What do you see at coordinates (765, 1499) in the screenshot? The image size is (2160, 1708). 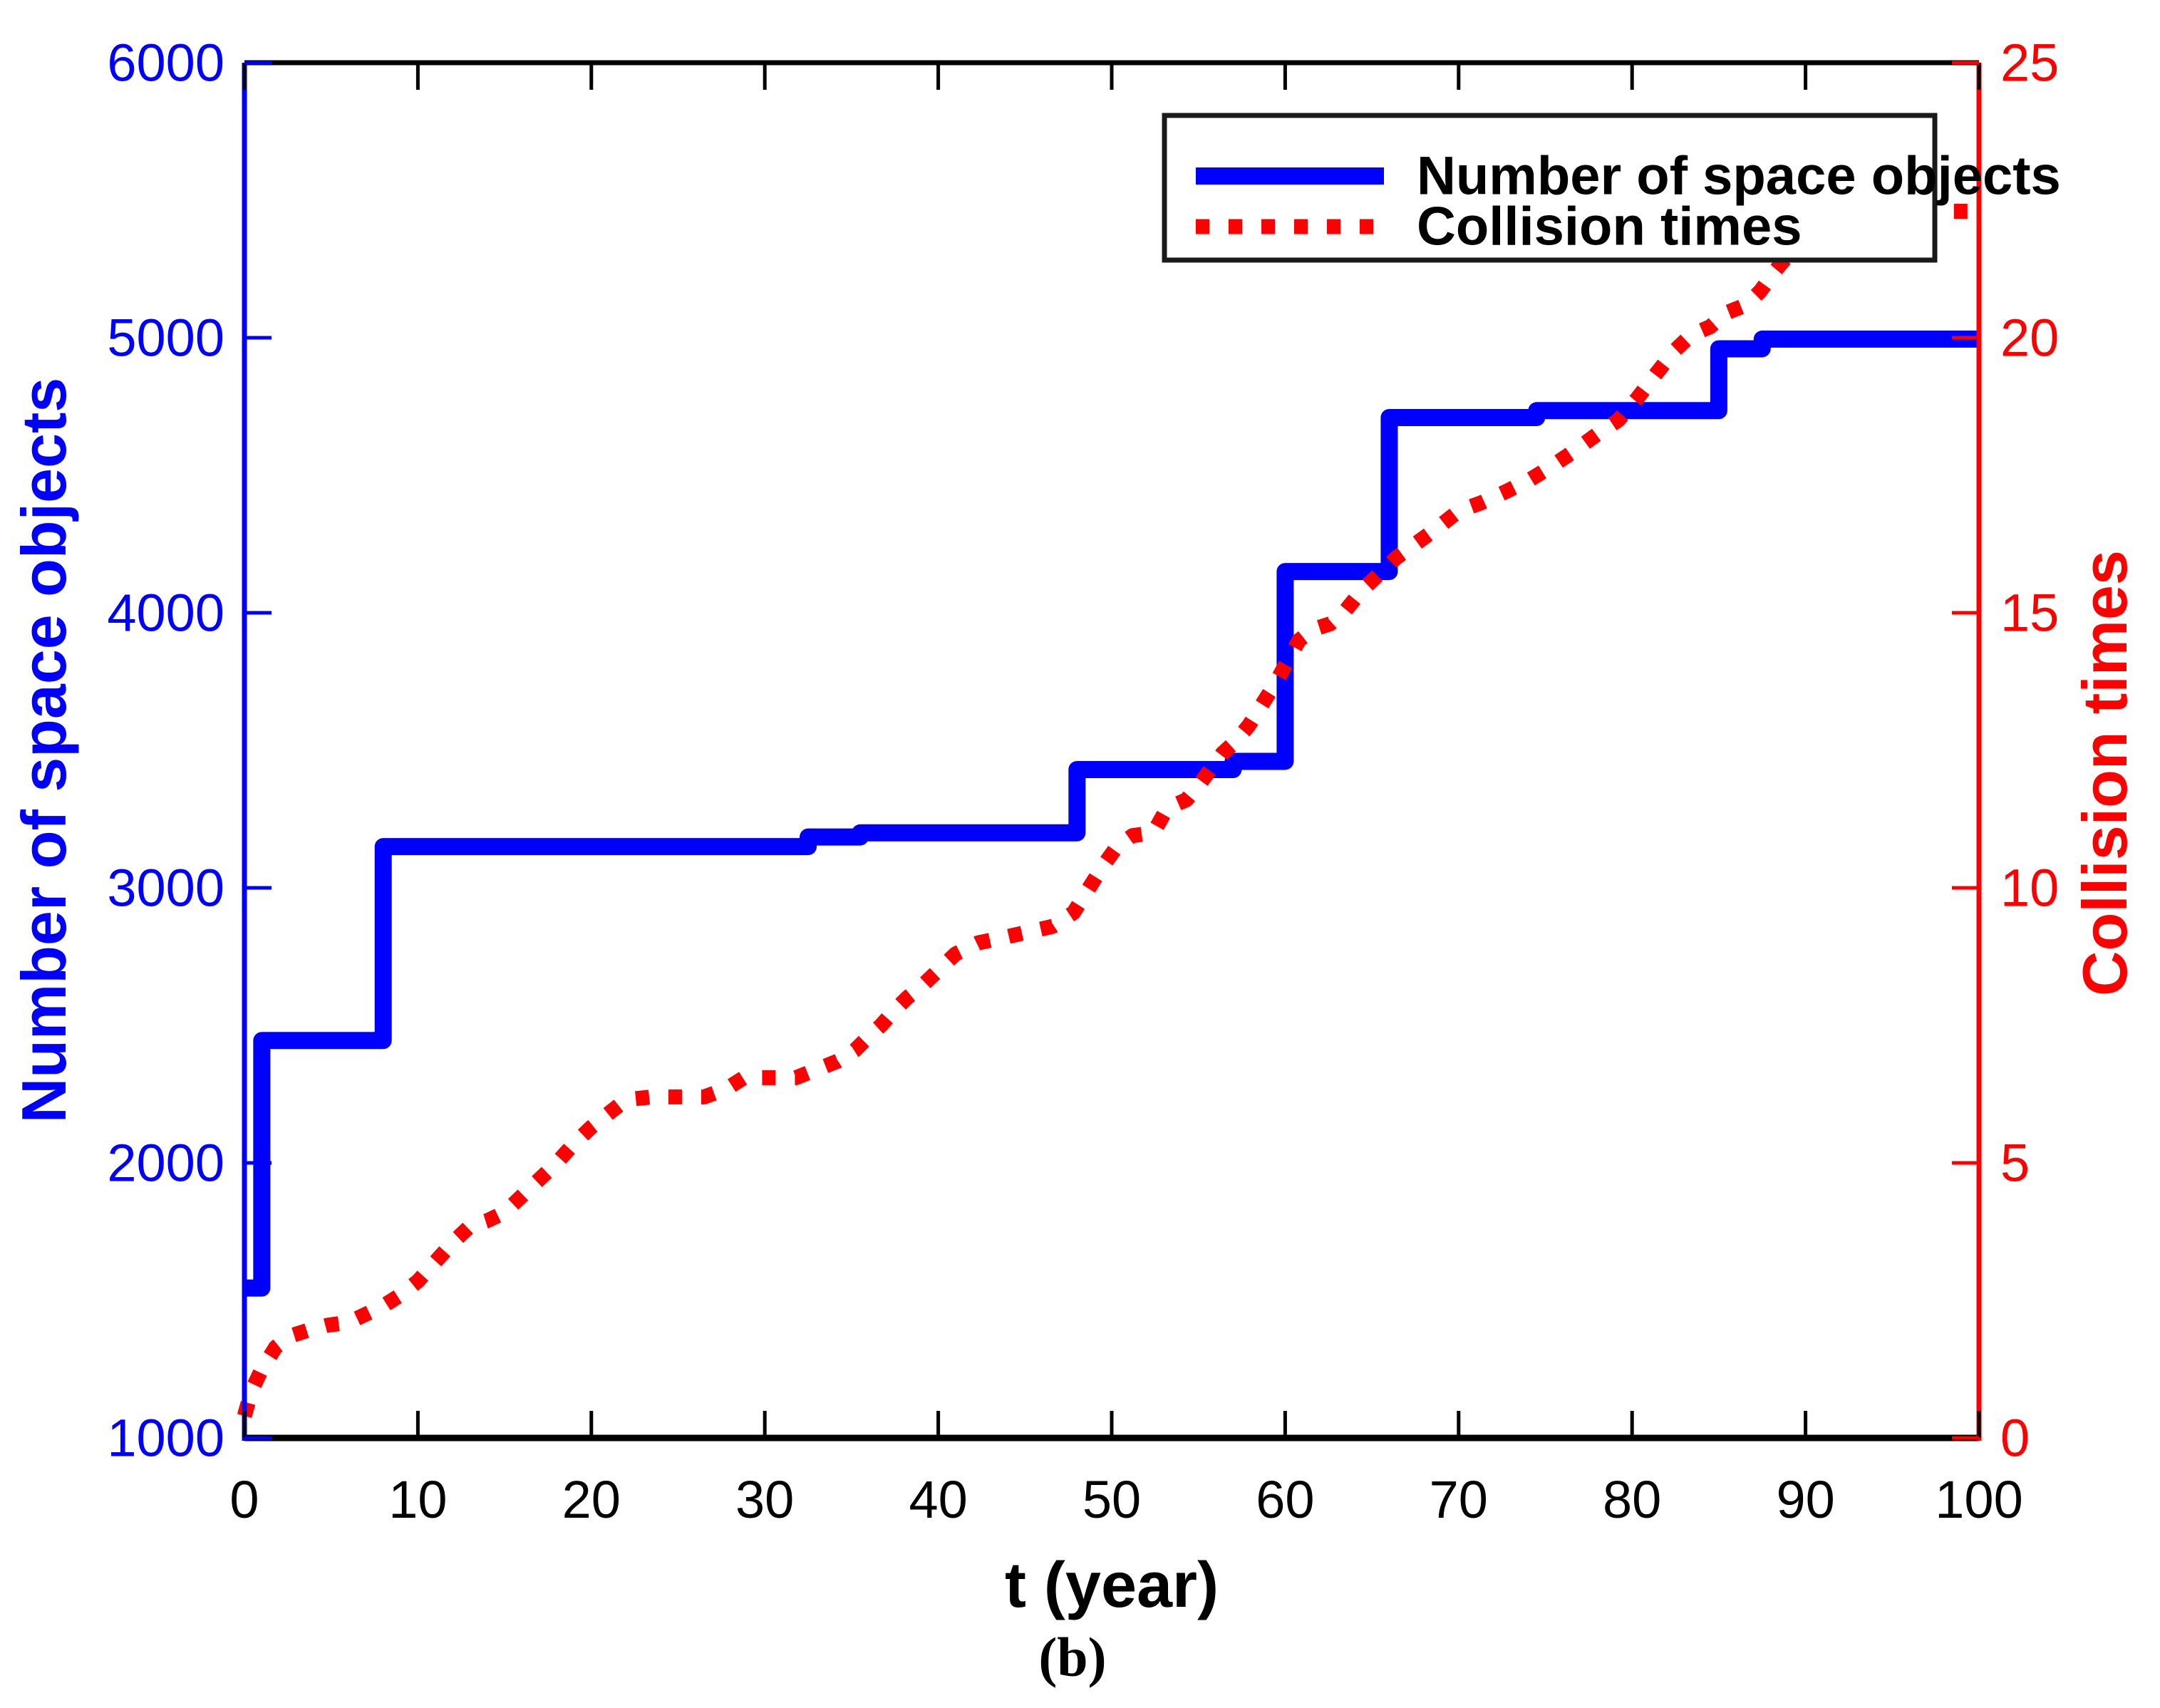 I see `x-tick-label: 30` at bounding box center [765, 1499].